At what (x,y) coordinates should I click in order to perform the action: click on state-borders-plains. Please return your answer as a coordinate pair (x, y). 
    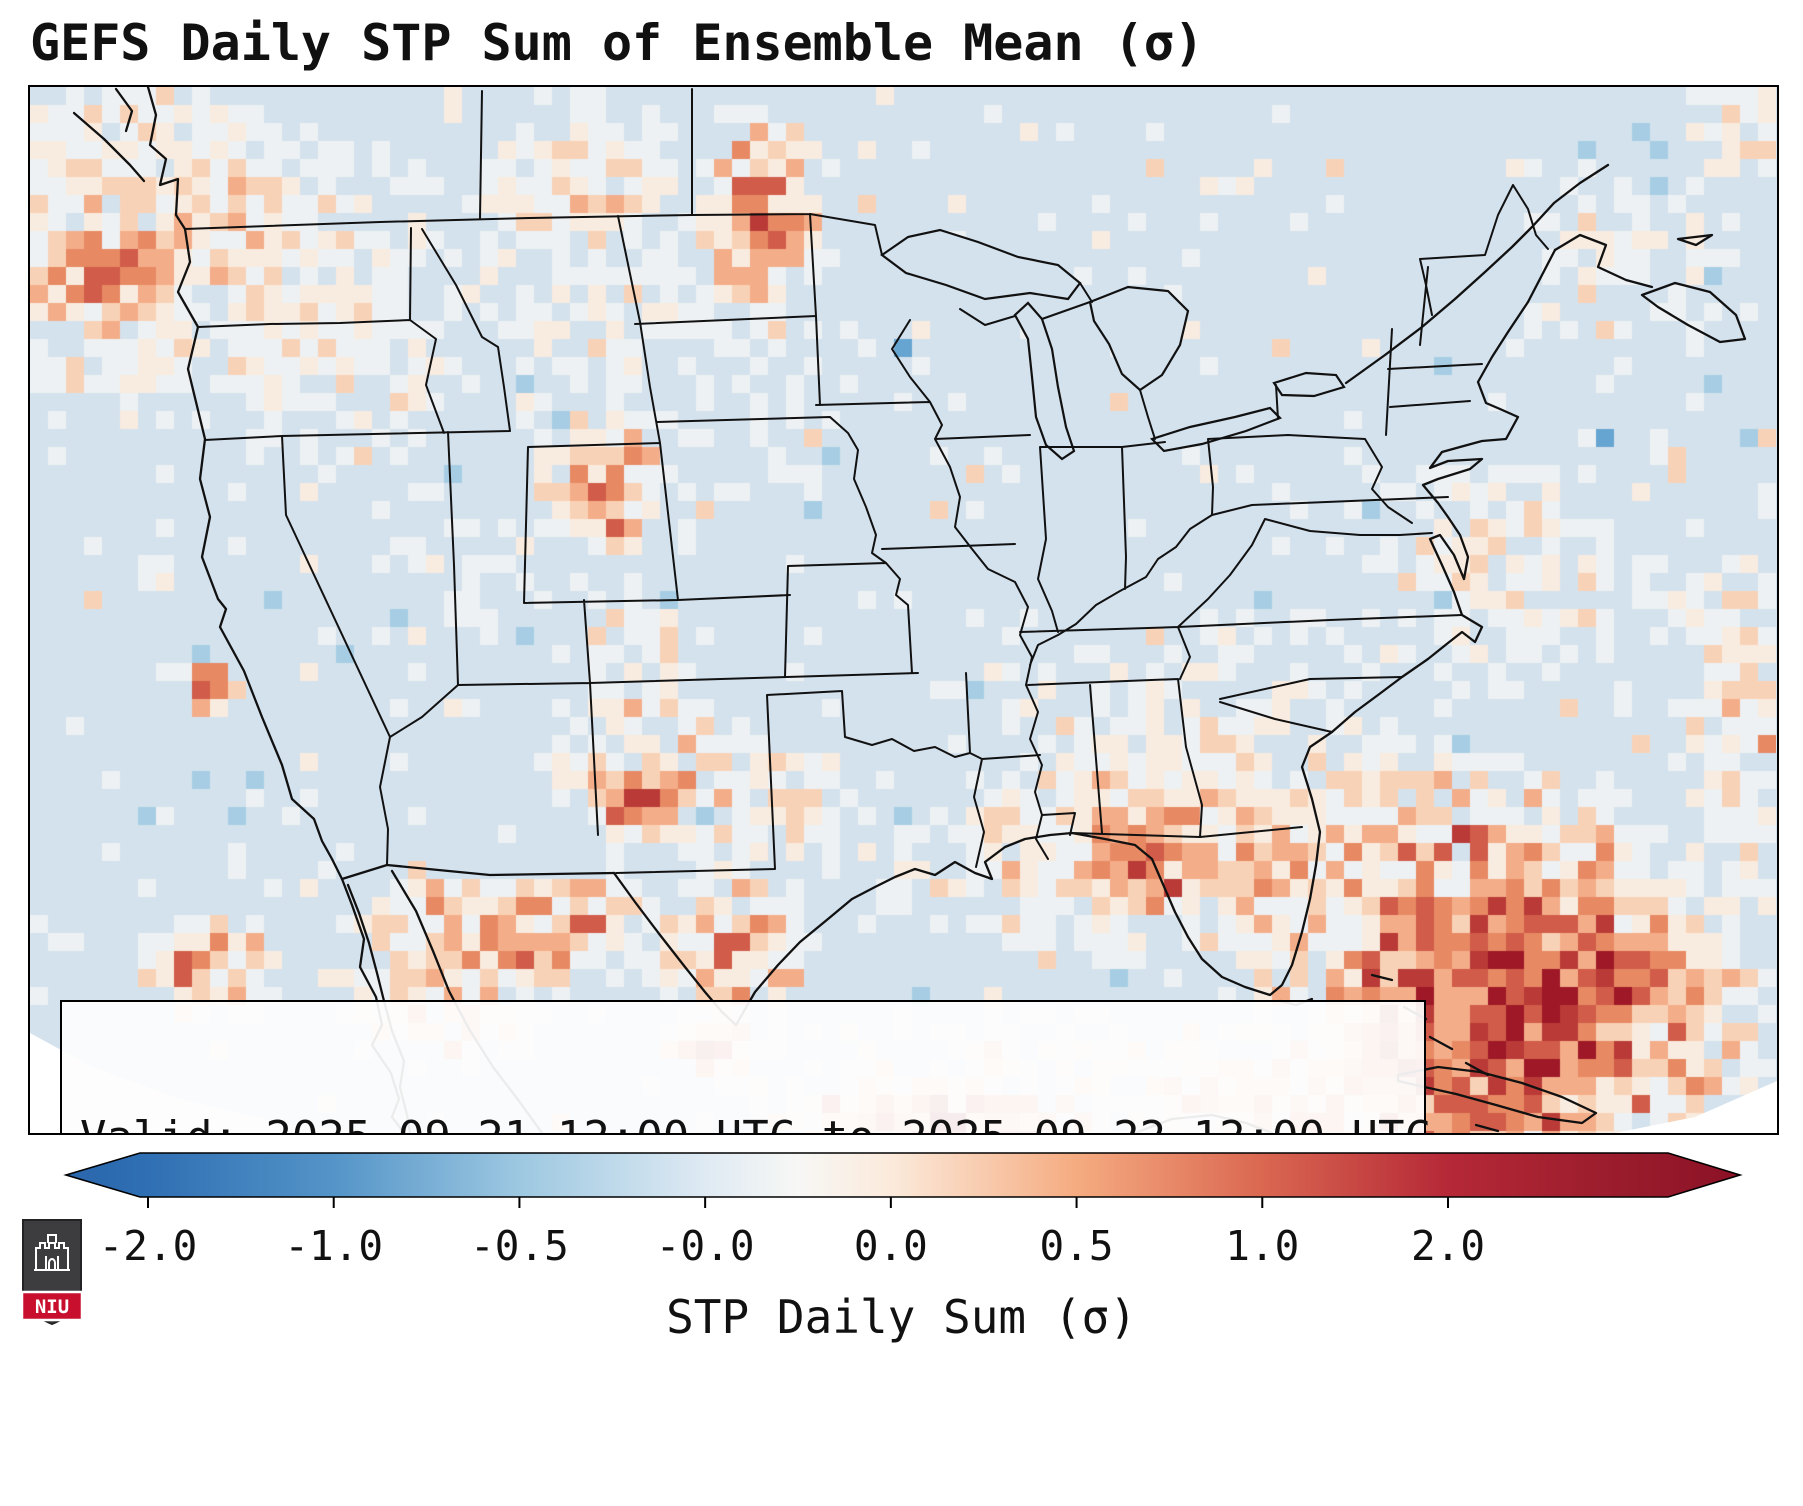
    Looking at the image, I should click on (828, 543).